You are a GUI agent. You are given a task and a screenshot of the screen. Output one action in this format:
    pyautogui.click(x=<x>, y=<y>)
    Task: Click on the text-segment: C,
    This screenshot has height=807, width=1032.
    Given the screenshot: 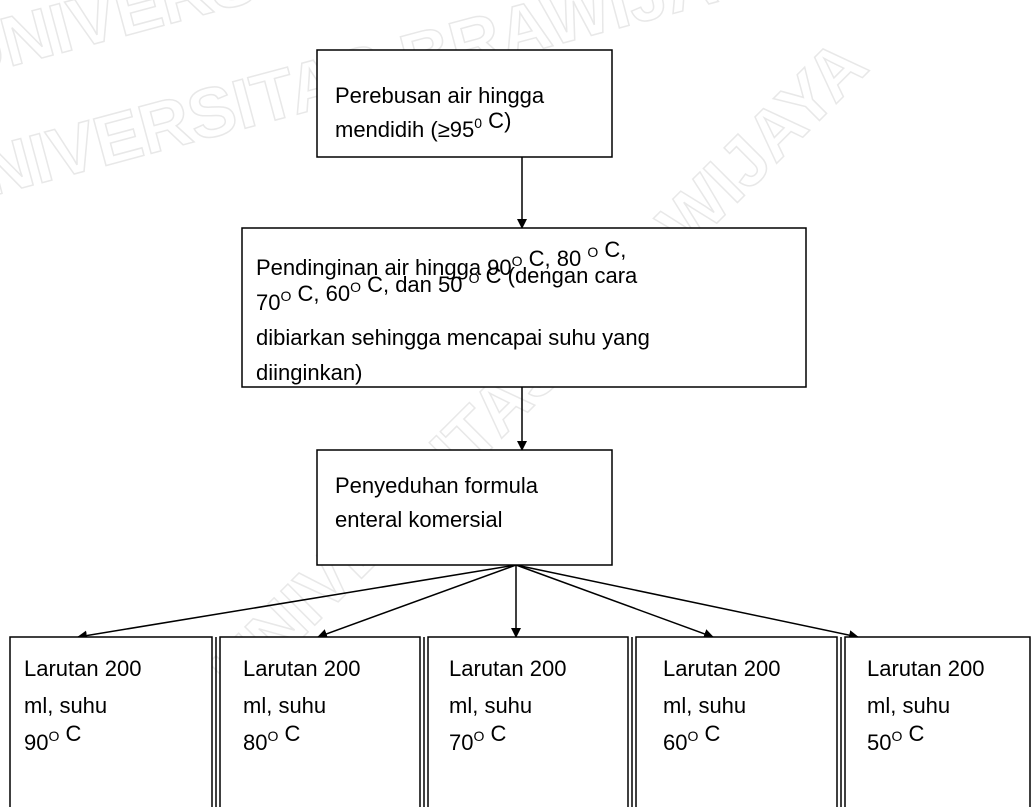 What is the action you would take?
    pyautogui.click(x=612, y=249)
    